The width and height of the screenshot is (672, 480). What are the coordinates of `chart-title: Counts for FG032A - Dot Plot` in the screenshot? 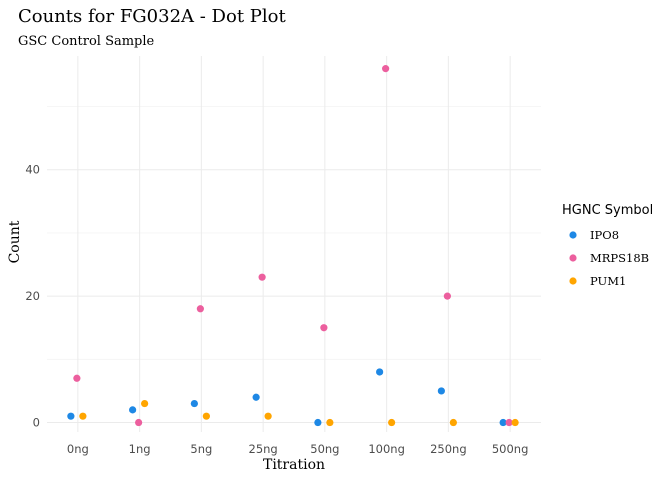 It's located at (152, 16).